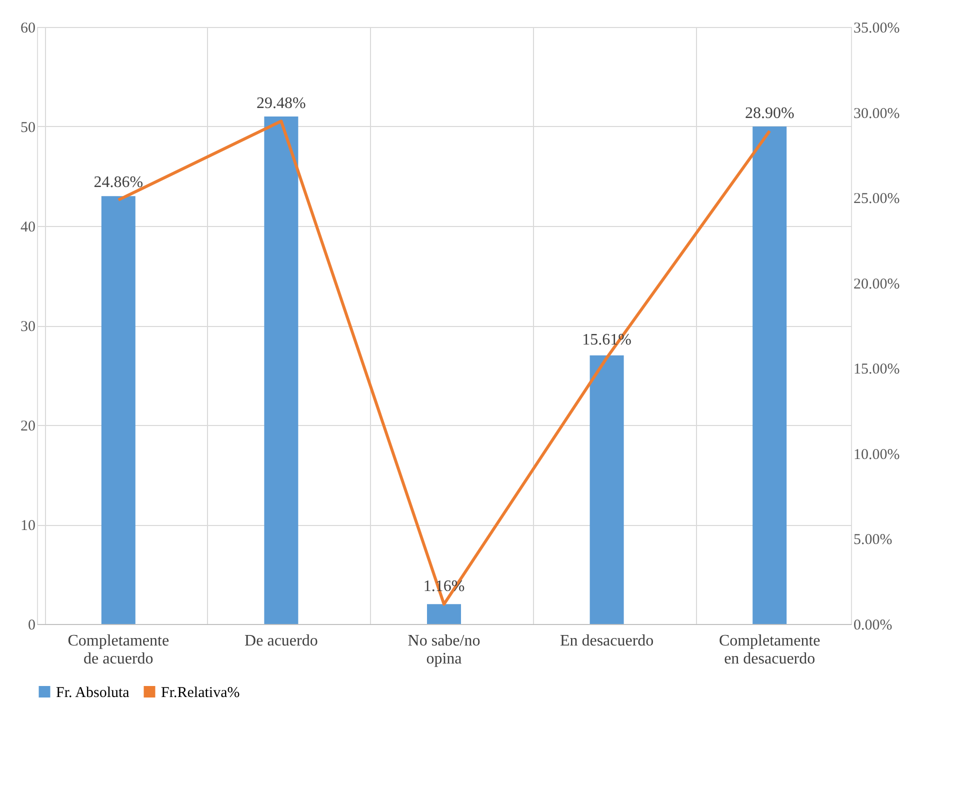 The height and width of the screenshot is (789, 960). What do you see at coordinates (873, 540) in the screenshot?
I see `y2-tick-label: 5.00%` at bounding box center [873, 540].